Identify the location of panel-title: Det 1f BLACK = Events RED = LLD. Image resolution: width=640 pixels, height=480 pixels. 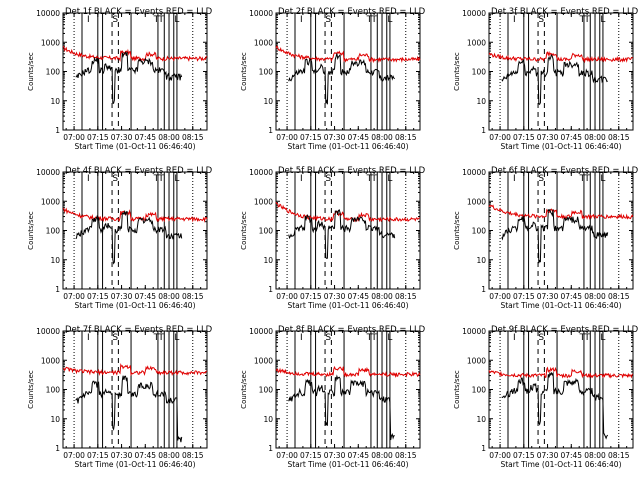
(139, 12).